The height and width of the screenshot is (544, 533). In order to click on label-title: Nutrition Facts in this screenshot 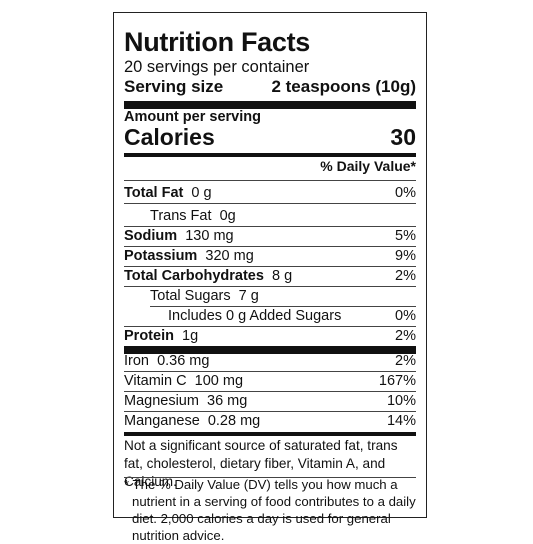, I will do `click(217, 42)`.